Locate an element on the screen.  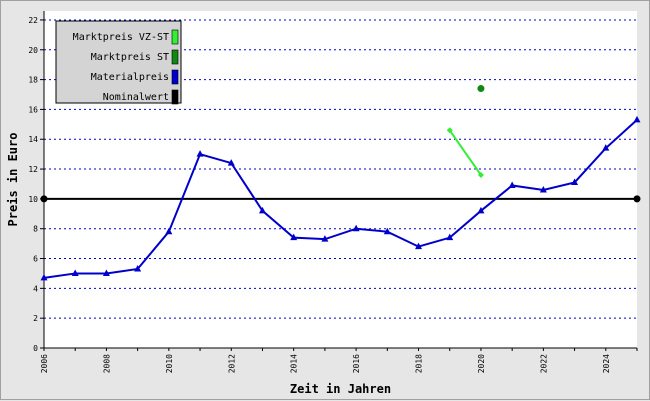
y-tick-label: 4 is located at coordinates (35, 288).